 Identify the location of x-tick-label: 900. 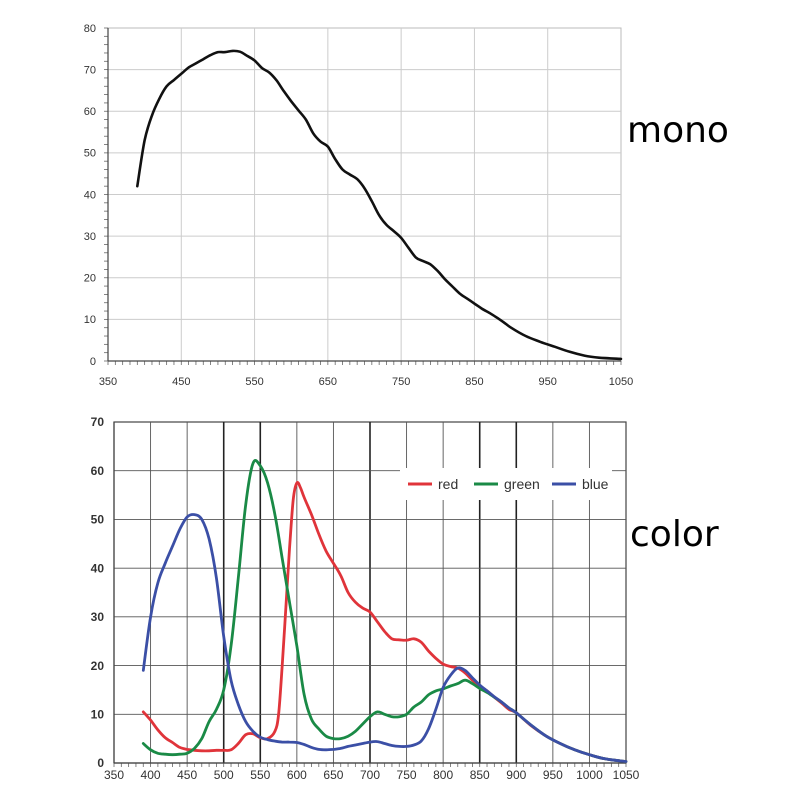
(516, 775).